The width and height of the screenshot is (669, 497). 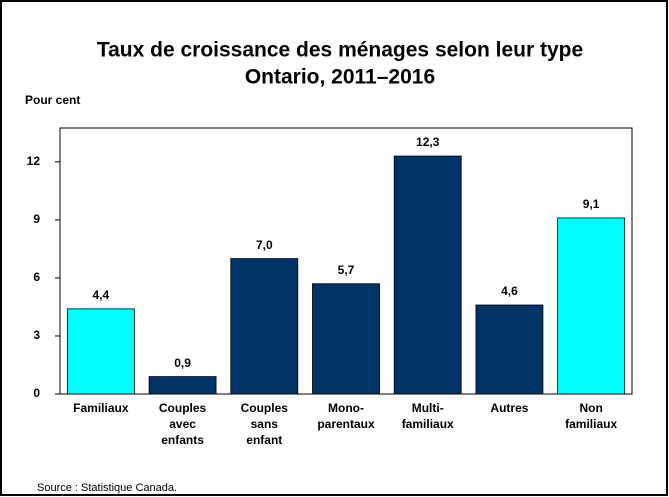 What do you see at coordinates (36, 393) in the screenshot?
I see `y-tick-label: 0` at bounding box center [36, 393].